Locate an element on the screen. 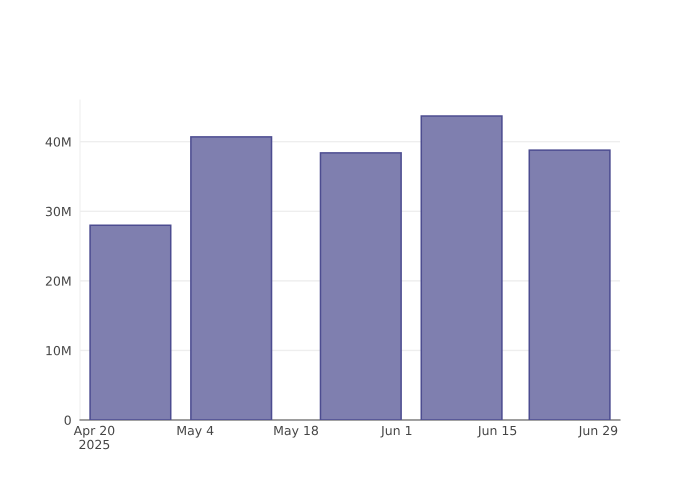 The image size is (700, 500). y-tick-label: 20M is located at coordinates (58, 281).